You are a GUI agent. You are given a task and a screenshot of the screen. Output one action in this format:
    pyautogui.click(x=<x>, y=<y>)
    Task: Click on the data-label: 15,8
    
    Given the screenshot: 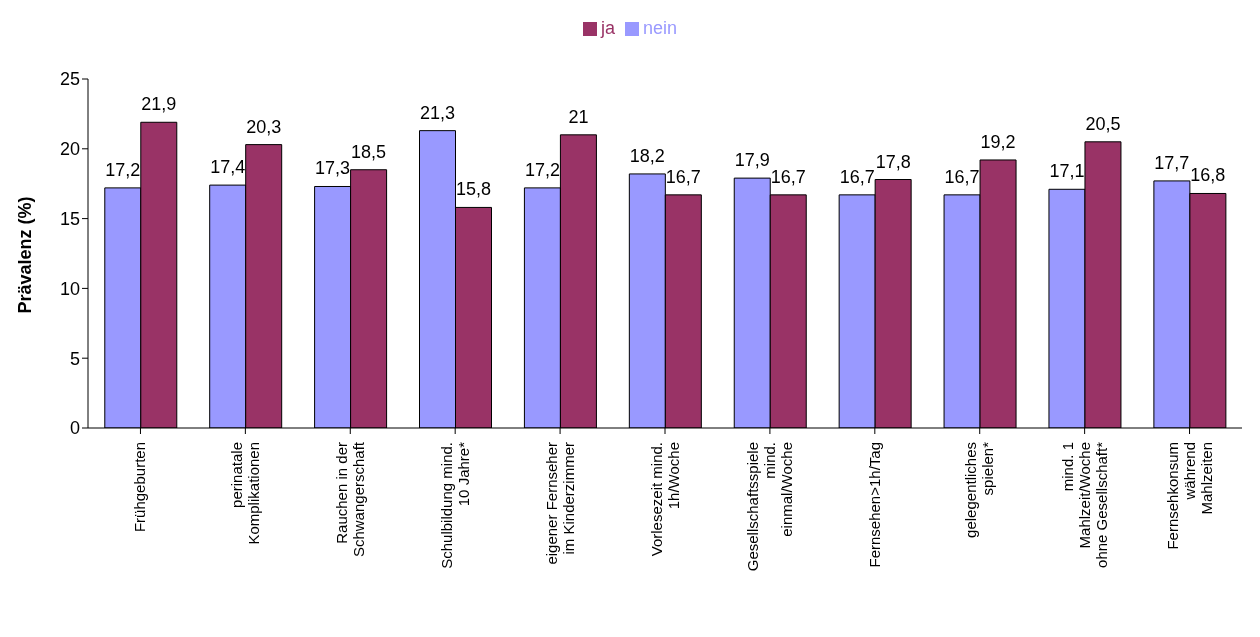 What is the action you would take?
    pyautogui.click(x=473, y=189)
    